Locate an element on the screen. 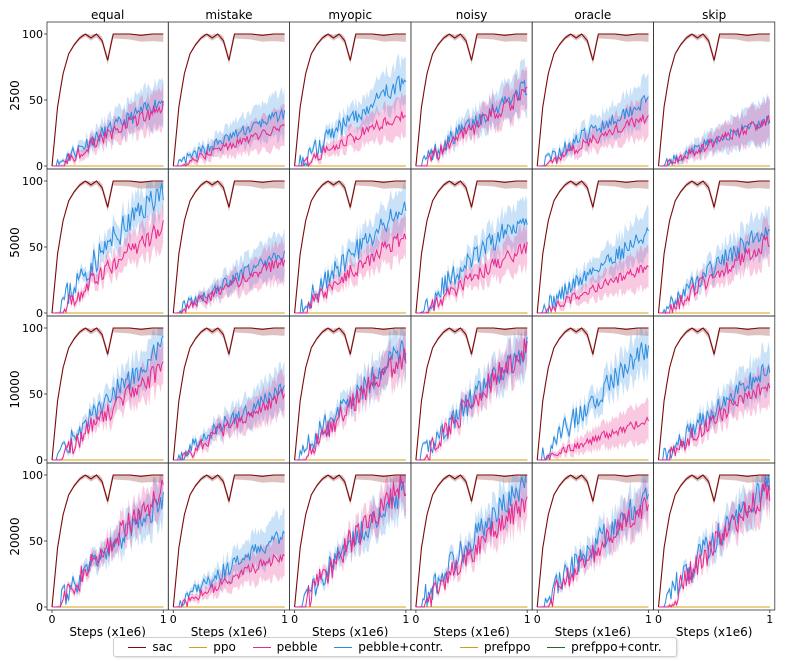 Image resolution: width=789 pixels, height=661 pixels. column-title-noisy: noisy is located at coordinates (472, 15).